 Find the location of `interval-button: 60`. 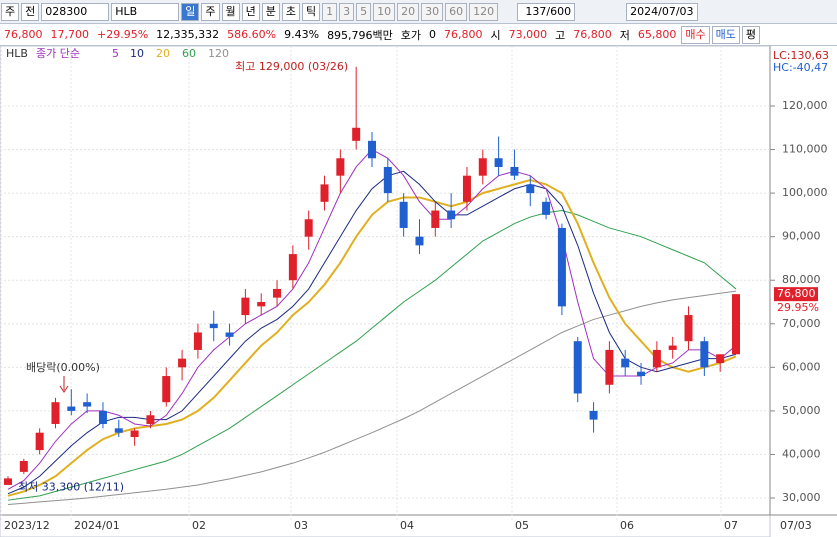

interval-button: 60 is located at coordinates (456, 11).